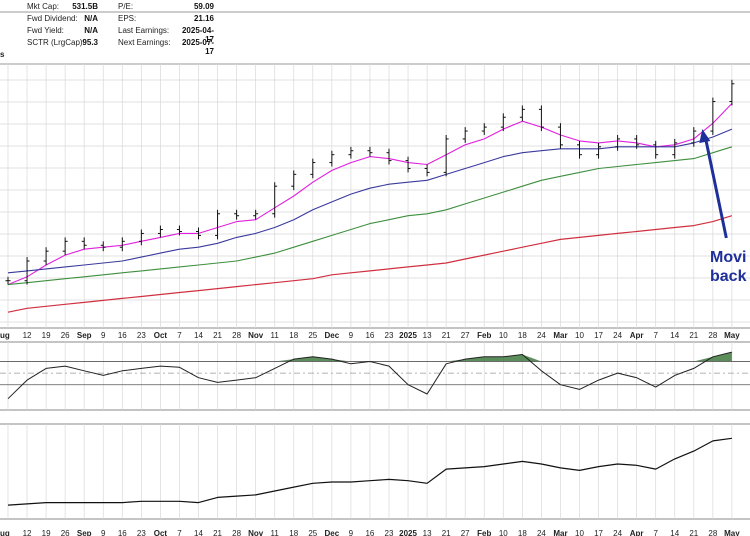 This screenshot has width=750, height=536. What do you see at coordinates (370, 375) in the screenshot?
I see `oscillator-line` at bounding box center [370, 375].